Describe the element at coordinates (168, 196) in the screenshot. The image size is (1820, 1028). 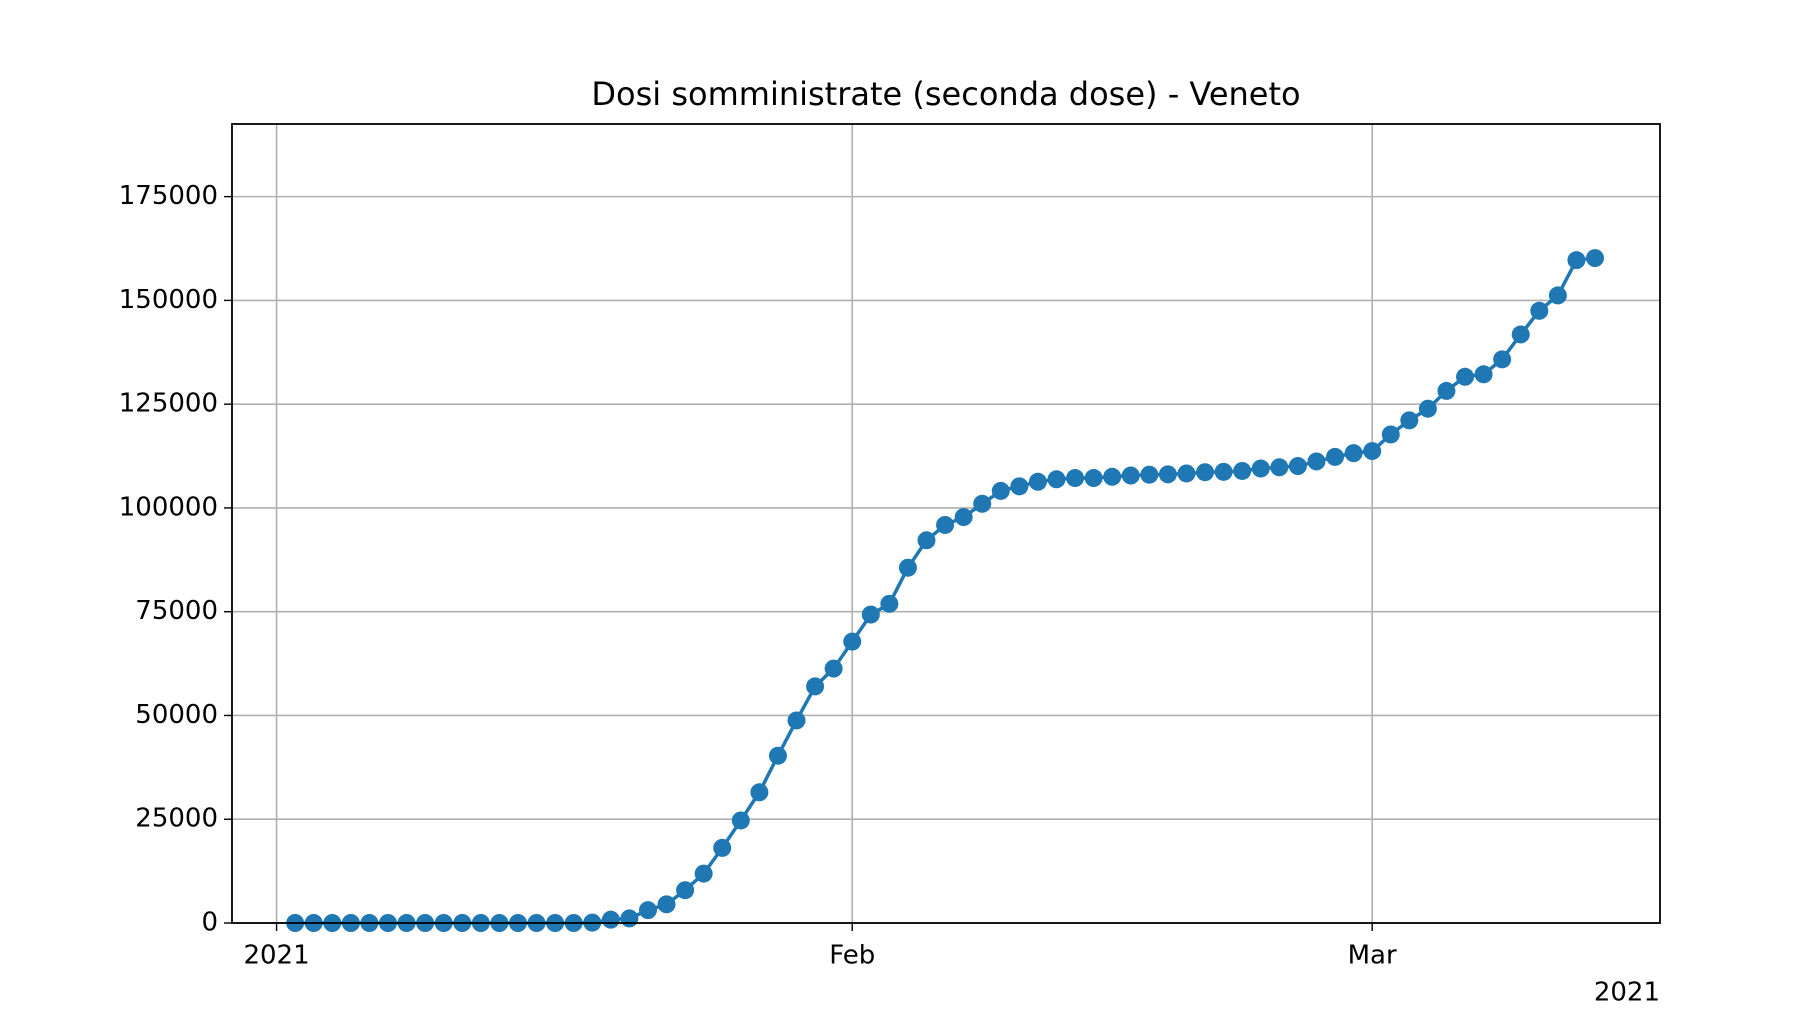
I see `y-tick-label: 175000` at that location.